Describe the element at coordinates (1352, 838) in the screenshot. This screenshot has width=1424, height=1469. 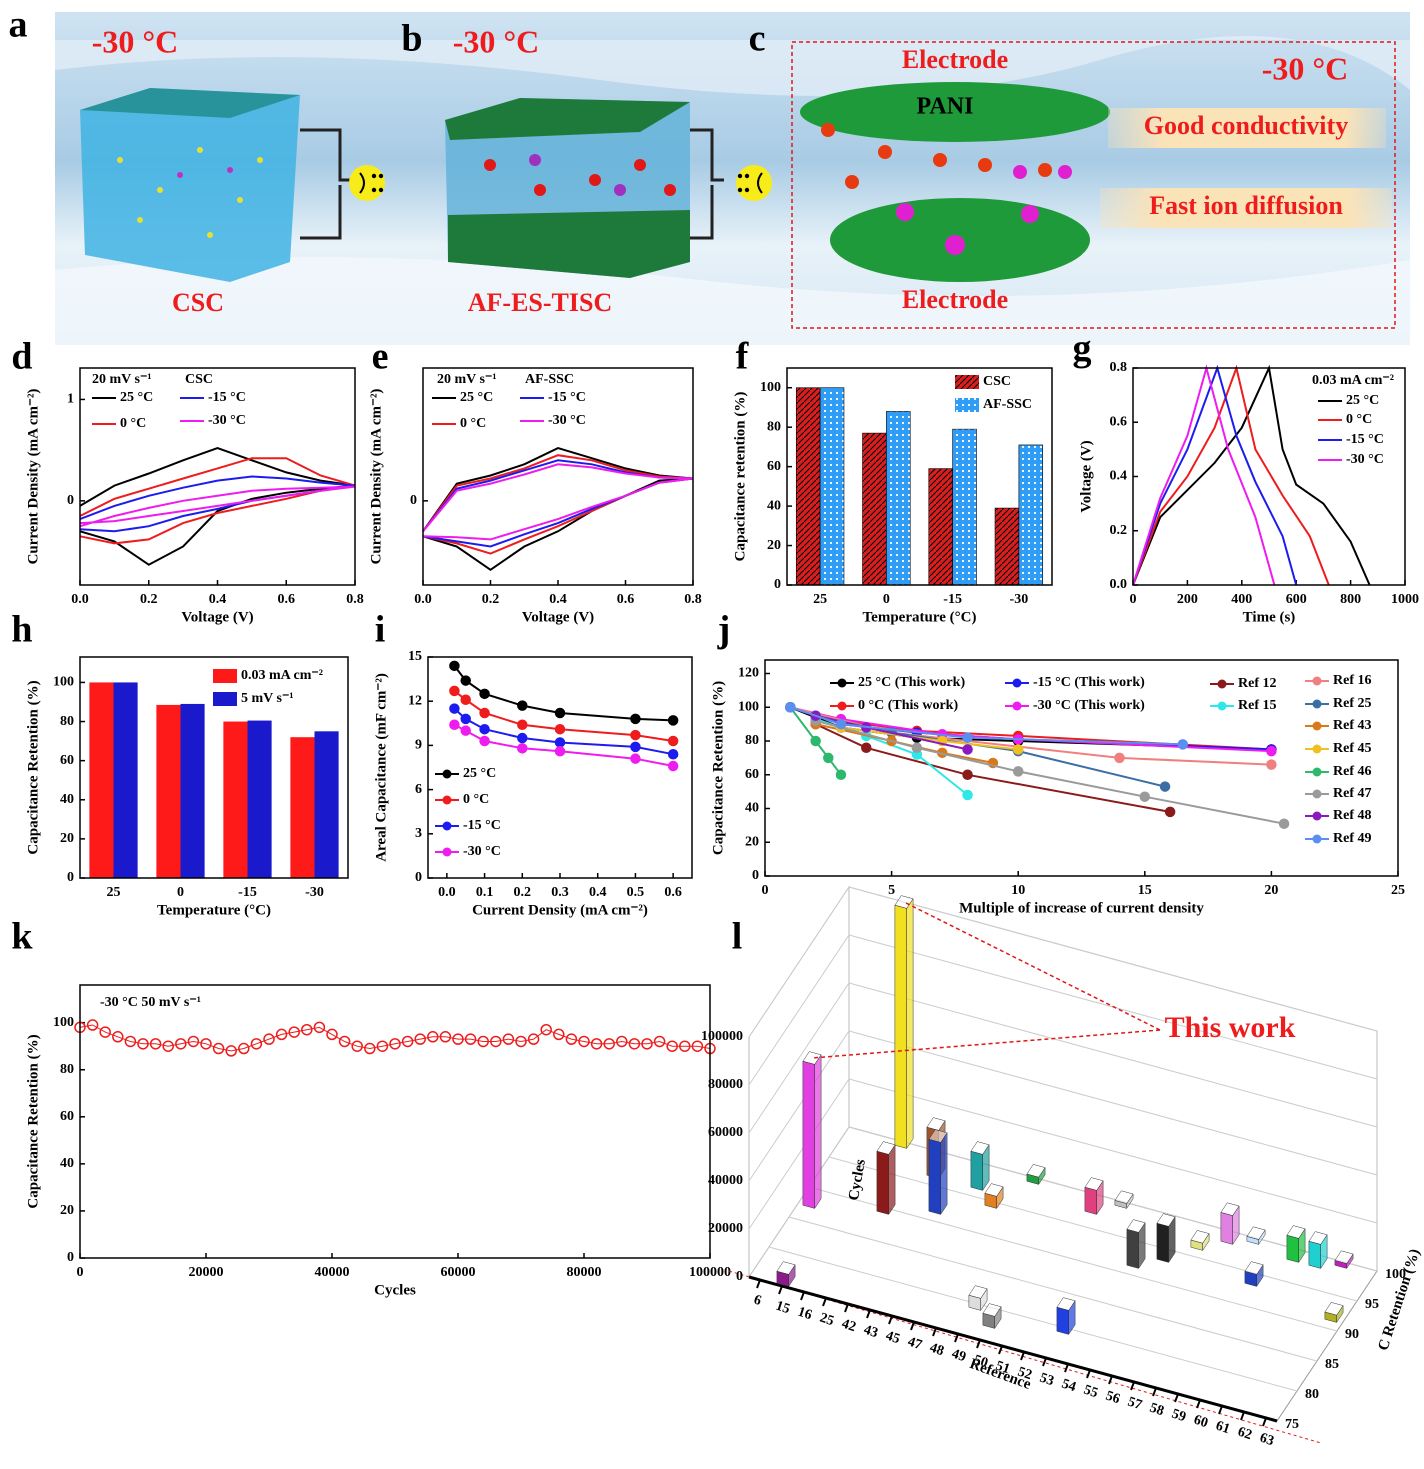
I see `legend-label: Ref 49` at that location.